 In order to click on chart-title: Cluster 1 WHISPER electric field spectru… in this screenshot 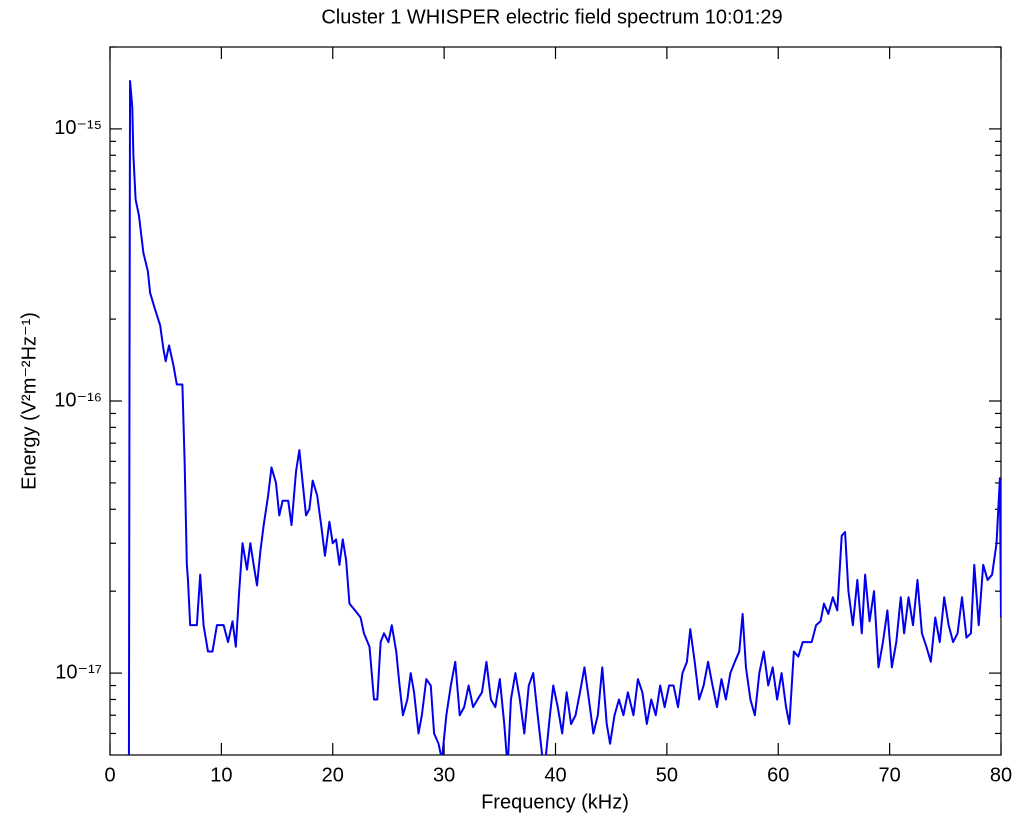, I will do `click(551, 17)`.